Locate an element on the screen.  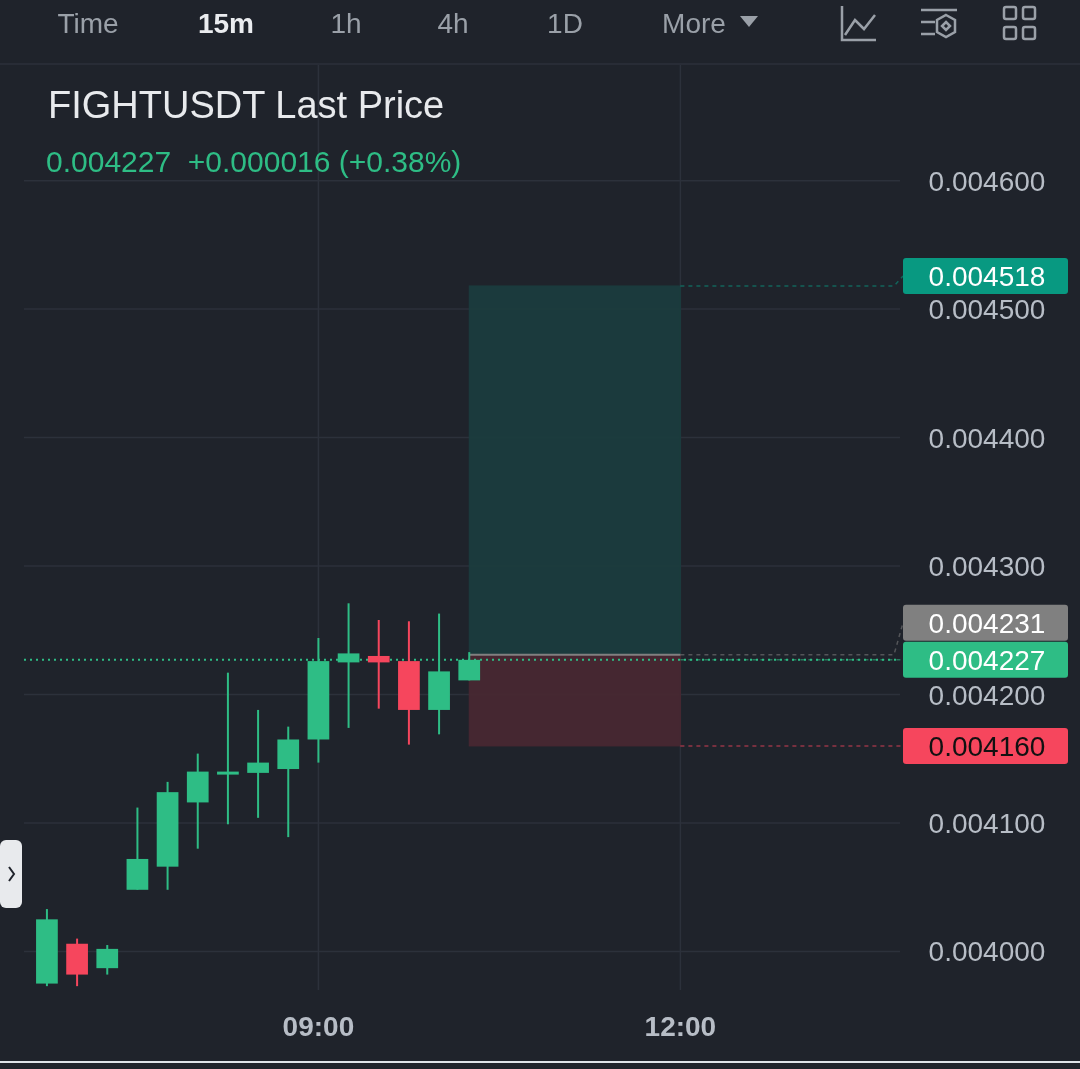
text: 0.004227 +0.000016 (+0.38%) is located at coordinates (254, 161).